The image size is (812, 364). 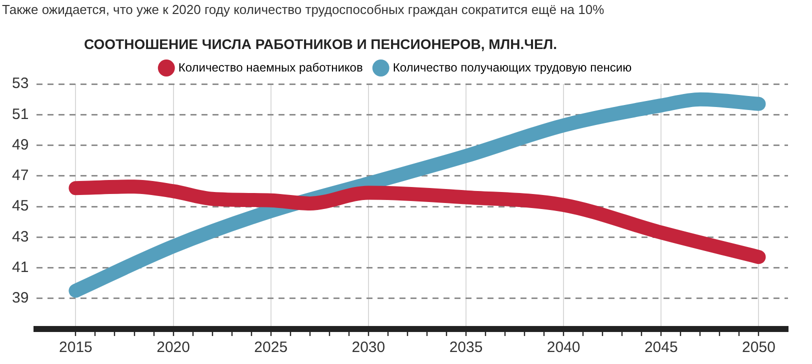 I want to click on x-tick-label: 2035, so click(x=466, y=347).